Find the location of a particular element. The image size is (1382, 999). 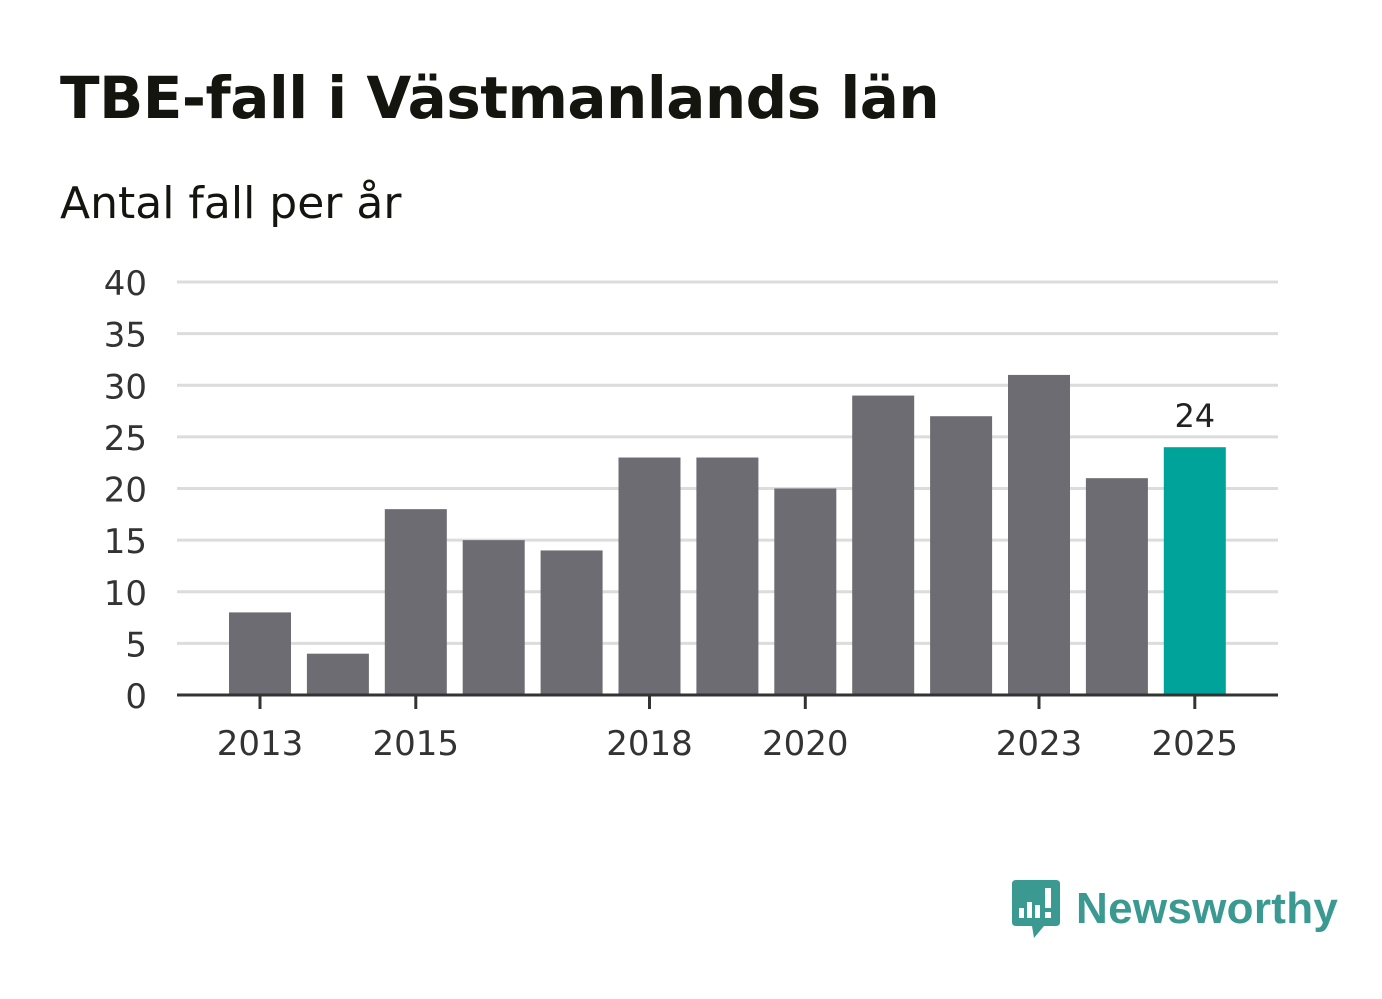

y-tick-label: 20 is located at coordinates (125, 491).